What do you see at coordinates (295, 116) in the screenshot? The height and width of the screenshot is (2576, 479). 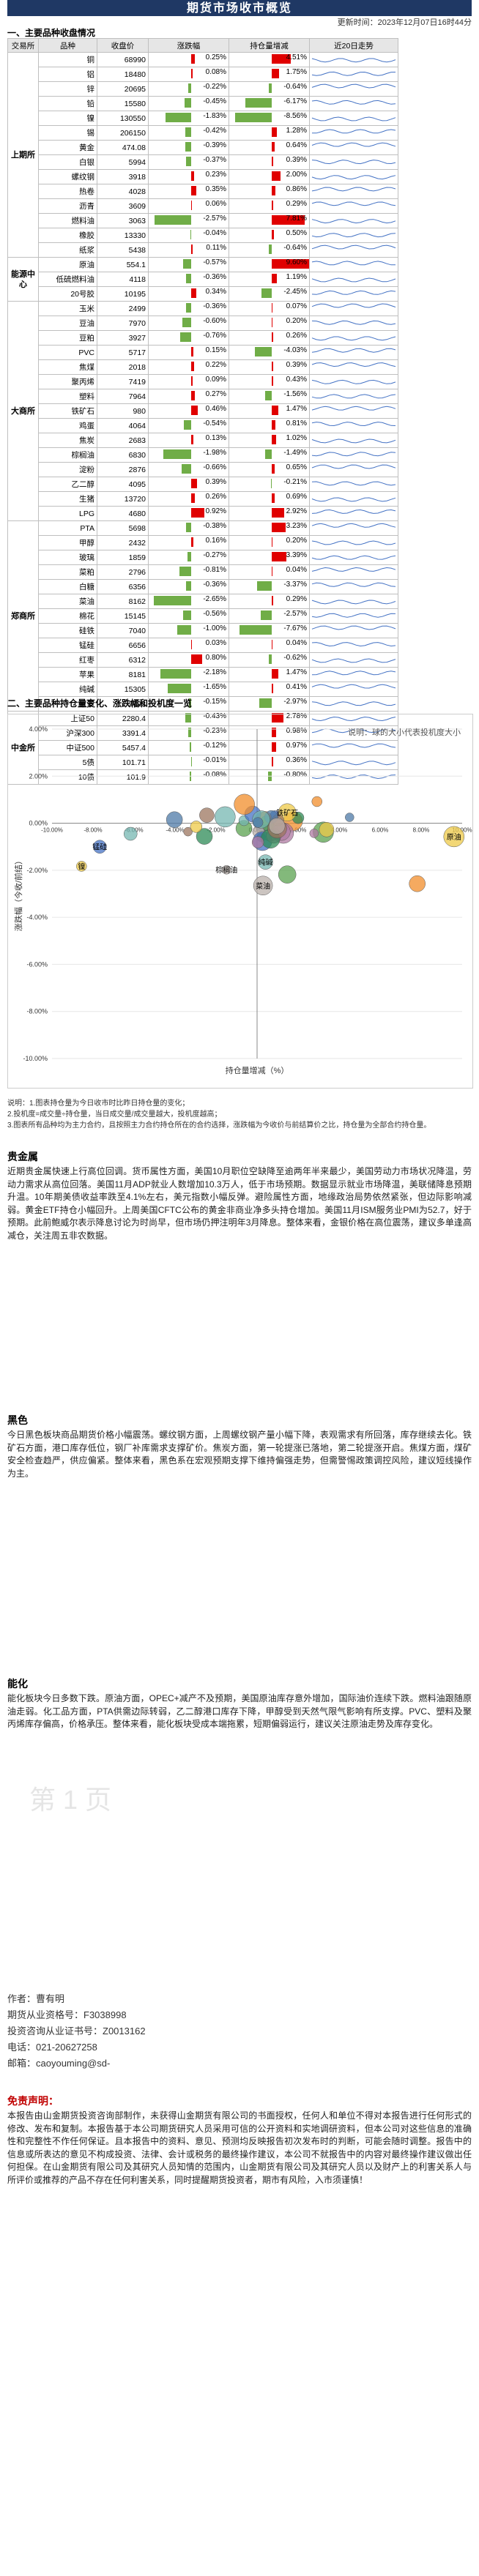 I see `oi-value: -8.56%` at bounding box center [295, 116].